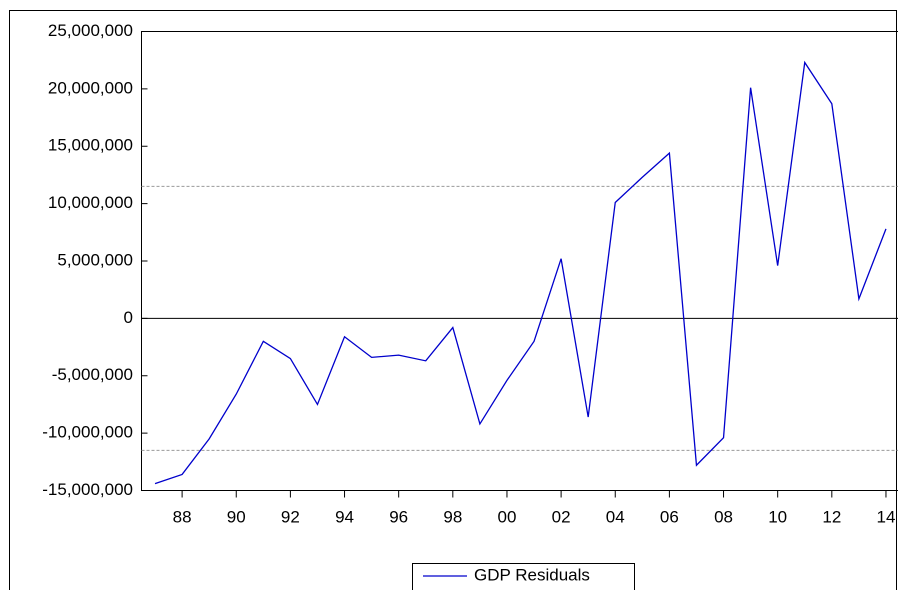 This screenshot has width=898, height=590. Describe the element at coordinates (507, 516) in the screenshot. I see `x-tick-label: 00` at that location.